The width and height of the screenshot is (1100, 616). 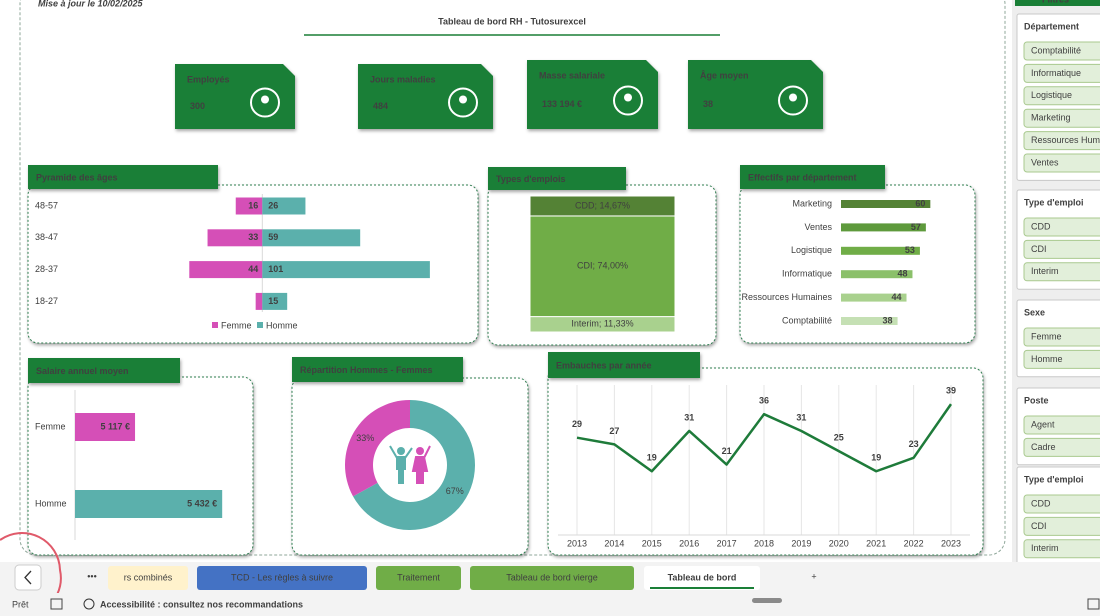 What do you see at coordinates (951, 543) in the screenshot?
I see `x-tick-label: 2023` at bounding box center [951, 543].